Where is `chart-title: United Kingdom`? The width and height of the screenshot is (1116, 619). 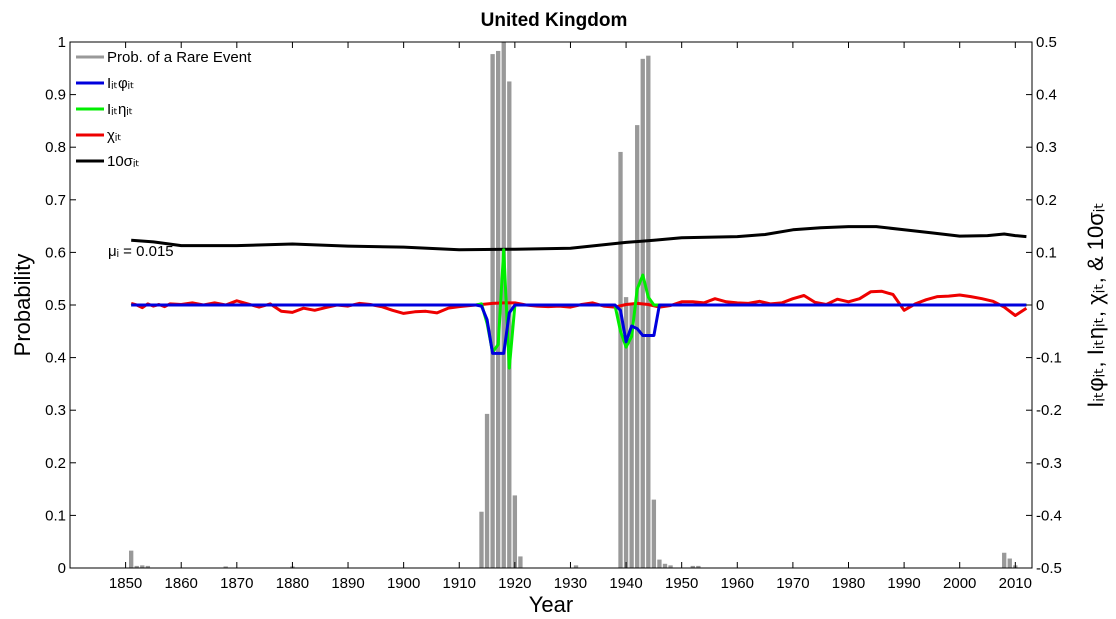 chart-title: United Kingdom is located at coordinates (554, 20).